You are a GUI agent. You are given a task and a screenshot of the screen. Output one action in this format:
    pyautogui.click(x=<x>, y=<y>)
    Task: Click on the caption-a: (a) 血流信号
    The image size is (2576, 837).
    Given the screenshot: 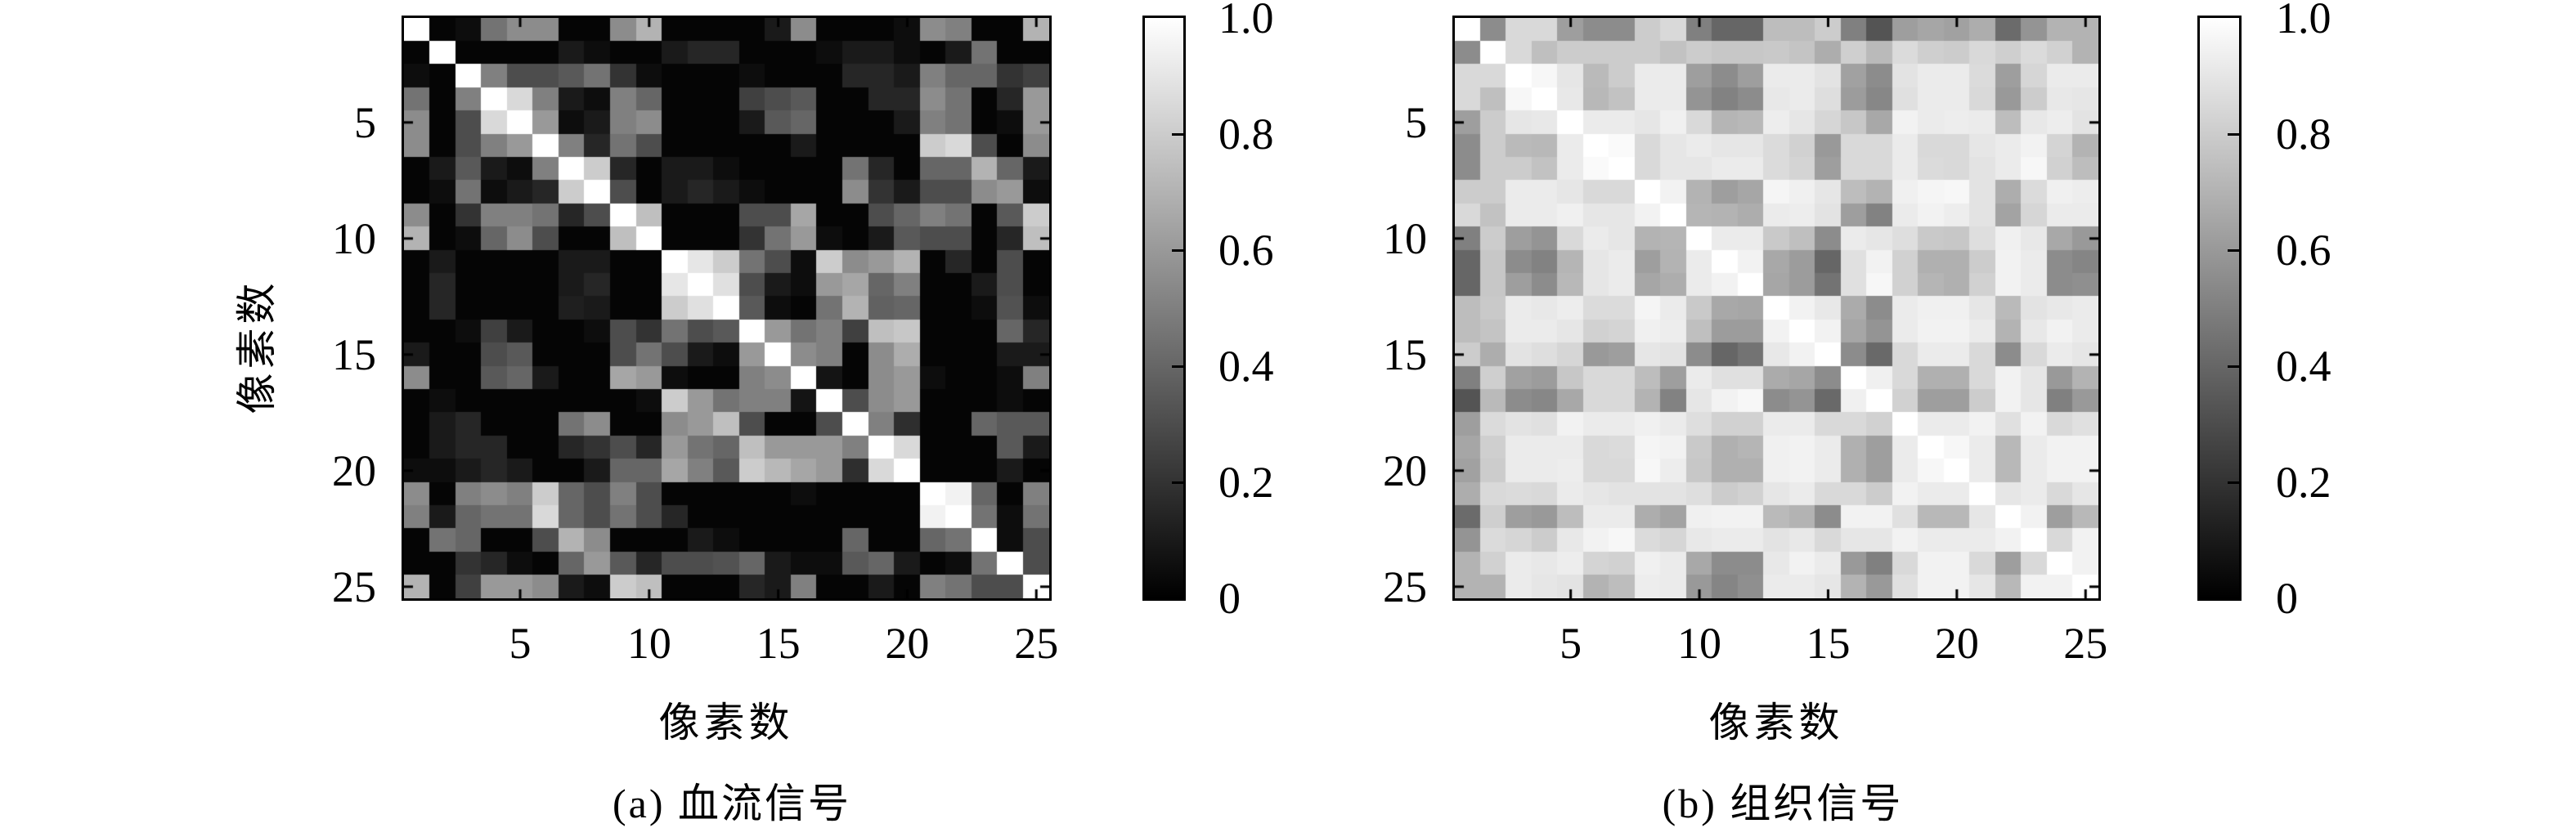 What is the action you would take?
    pyautogui.click(x=732, y=803)
    